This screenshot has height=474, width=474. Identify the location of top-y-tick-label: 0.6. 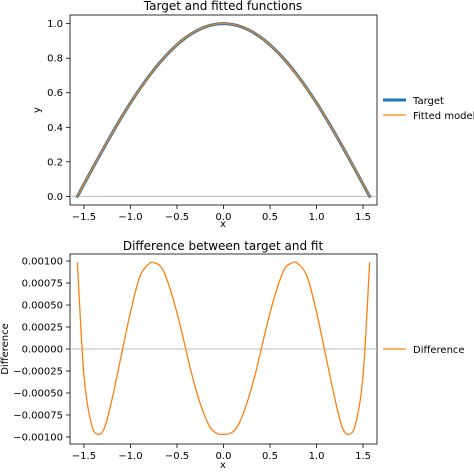
(55, 93).